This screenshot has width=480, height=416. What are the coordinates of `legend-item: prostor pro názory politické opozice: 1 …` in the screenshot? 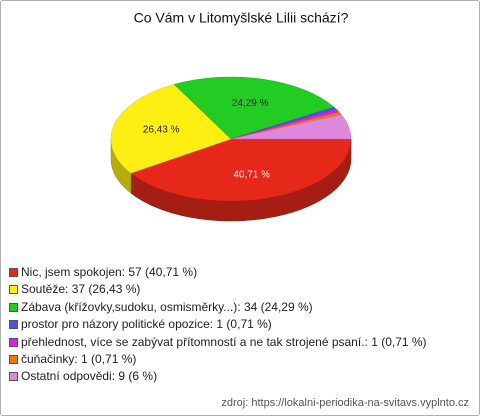 It's located at (239, 324).